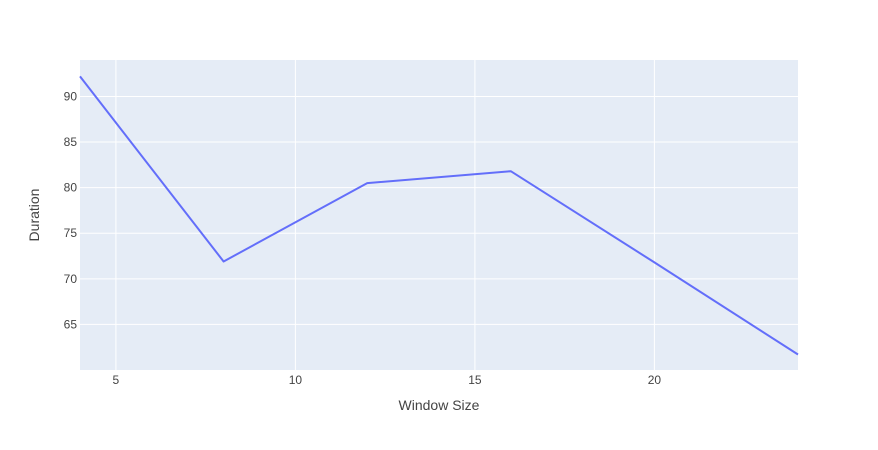  What do you see at coordinates (71, 210) in the screenshot?
I see `y-axis-ticks: 65 70 75 80 85 90` at bounding box center [71, 210].